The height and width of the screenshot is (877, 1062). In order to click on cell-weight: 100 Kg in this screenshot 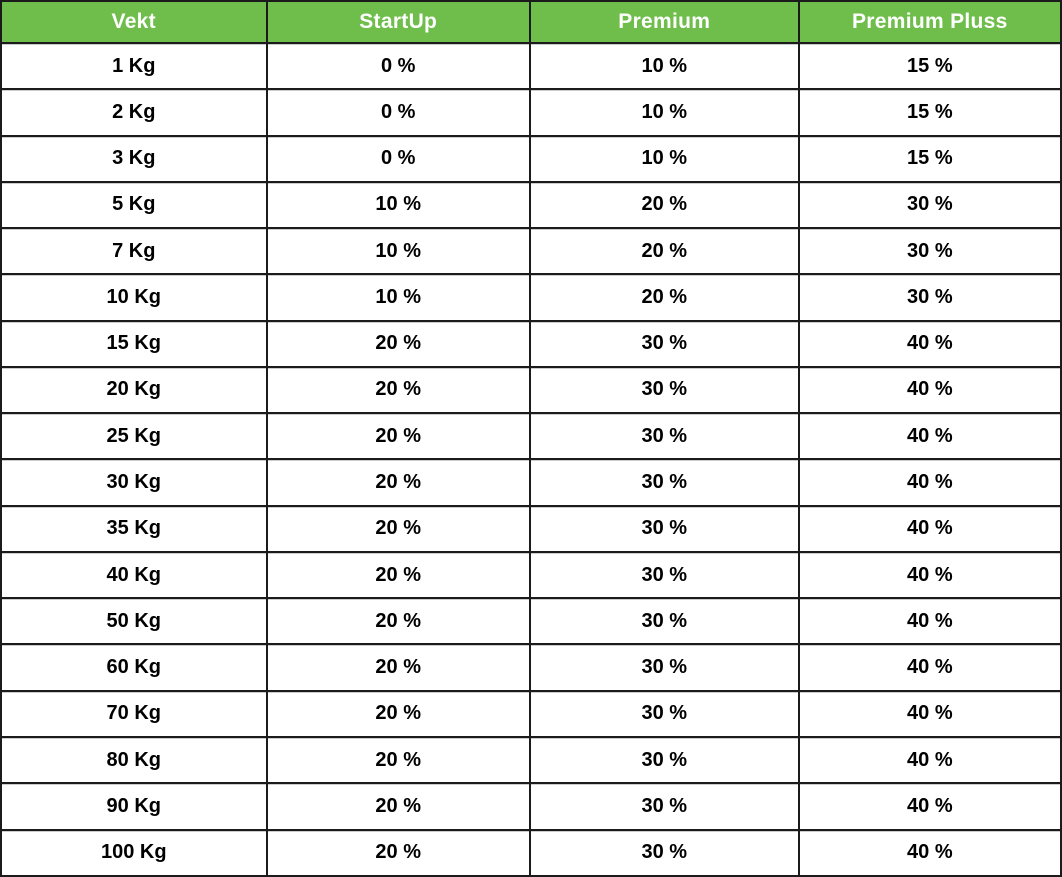, I will do `click(134, 852)`.